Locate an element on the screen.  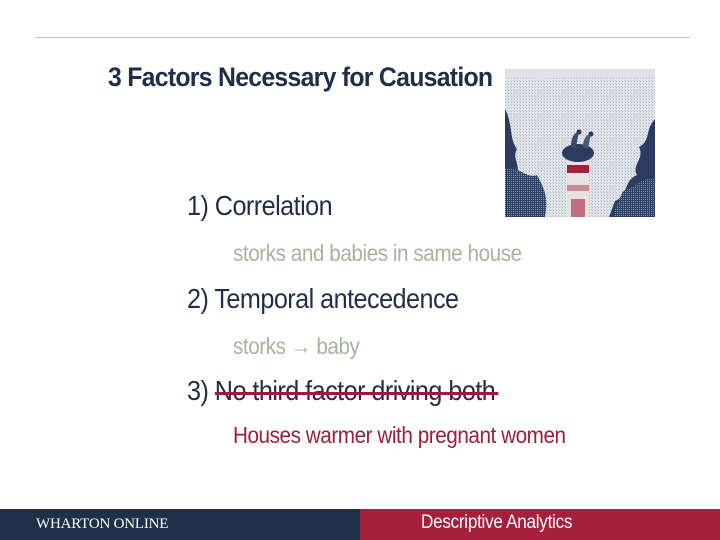
footer-course-bar: Descriptive Analytics is located at coordinates (540, 524).